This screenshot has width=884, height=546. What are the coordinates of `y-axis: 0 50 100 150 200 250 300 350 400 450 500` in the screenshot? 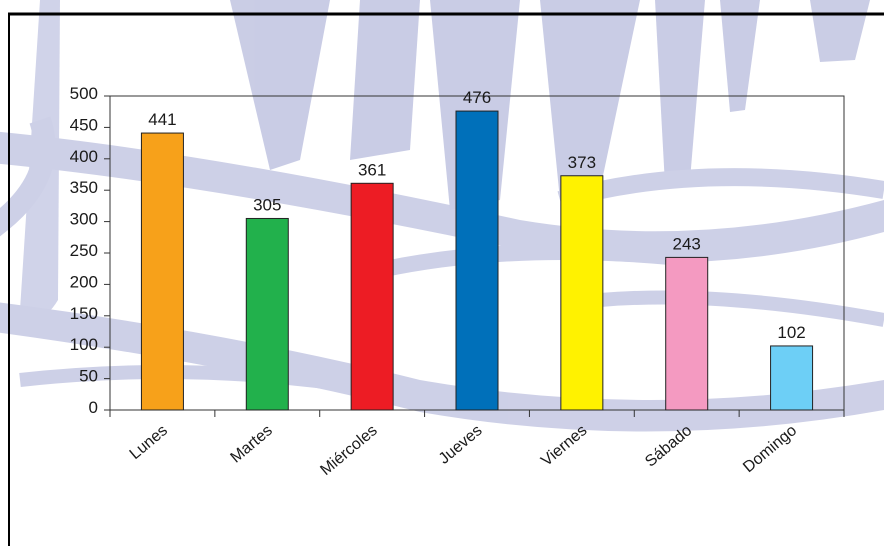 It's located at (90, 250).